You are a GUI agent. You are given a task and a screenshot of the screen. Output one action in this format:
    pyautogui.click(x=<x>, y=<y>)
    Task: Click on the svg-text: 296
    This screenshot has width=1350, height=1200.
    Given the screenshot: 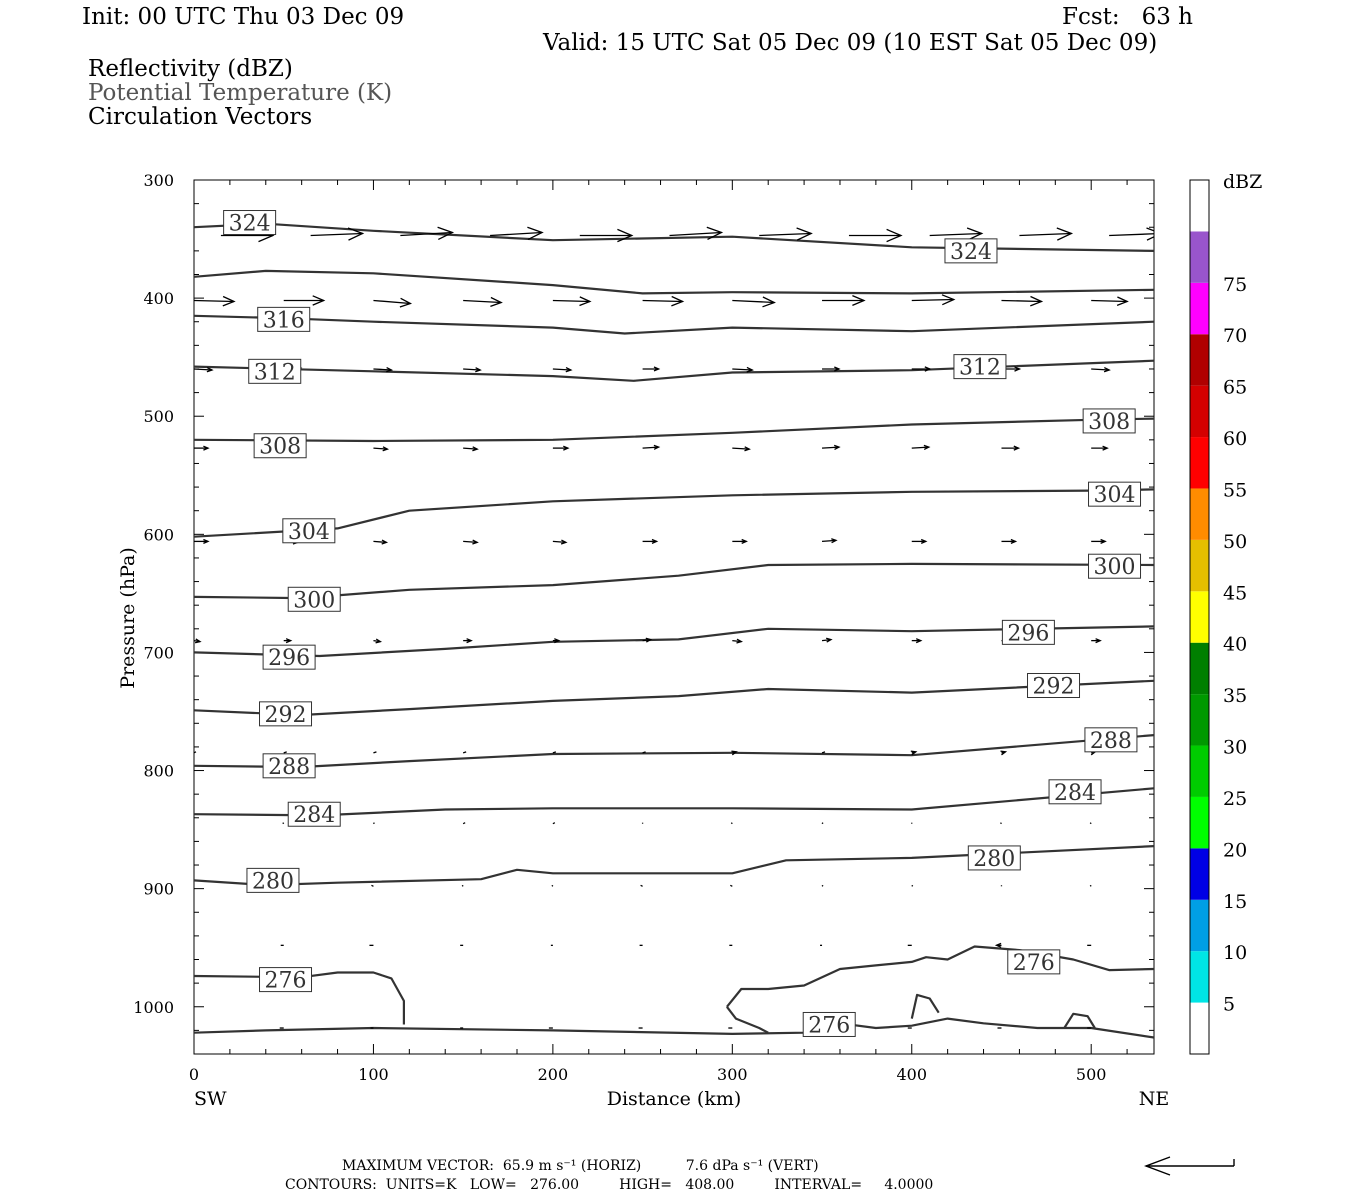 What is the action you would take?
    pyautogui.click(x=1028, y=633)
    